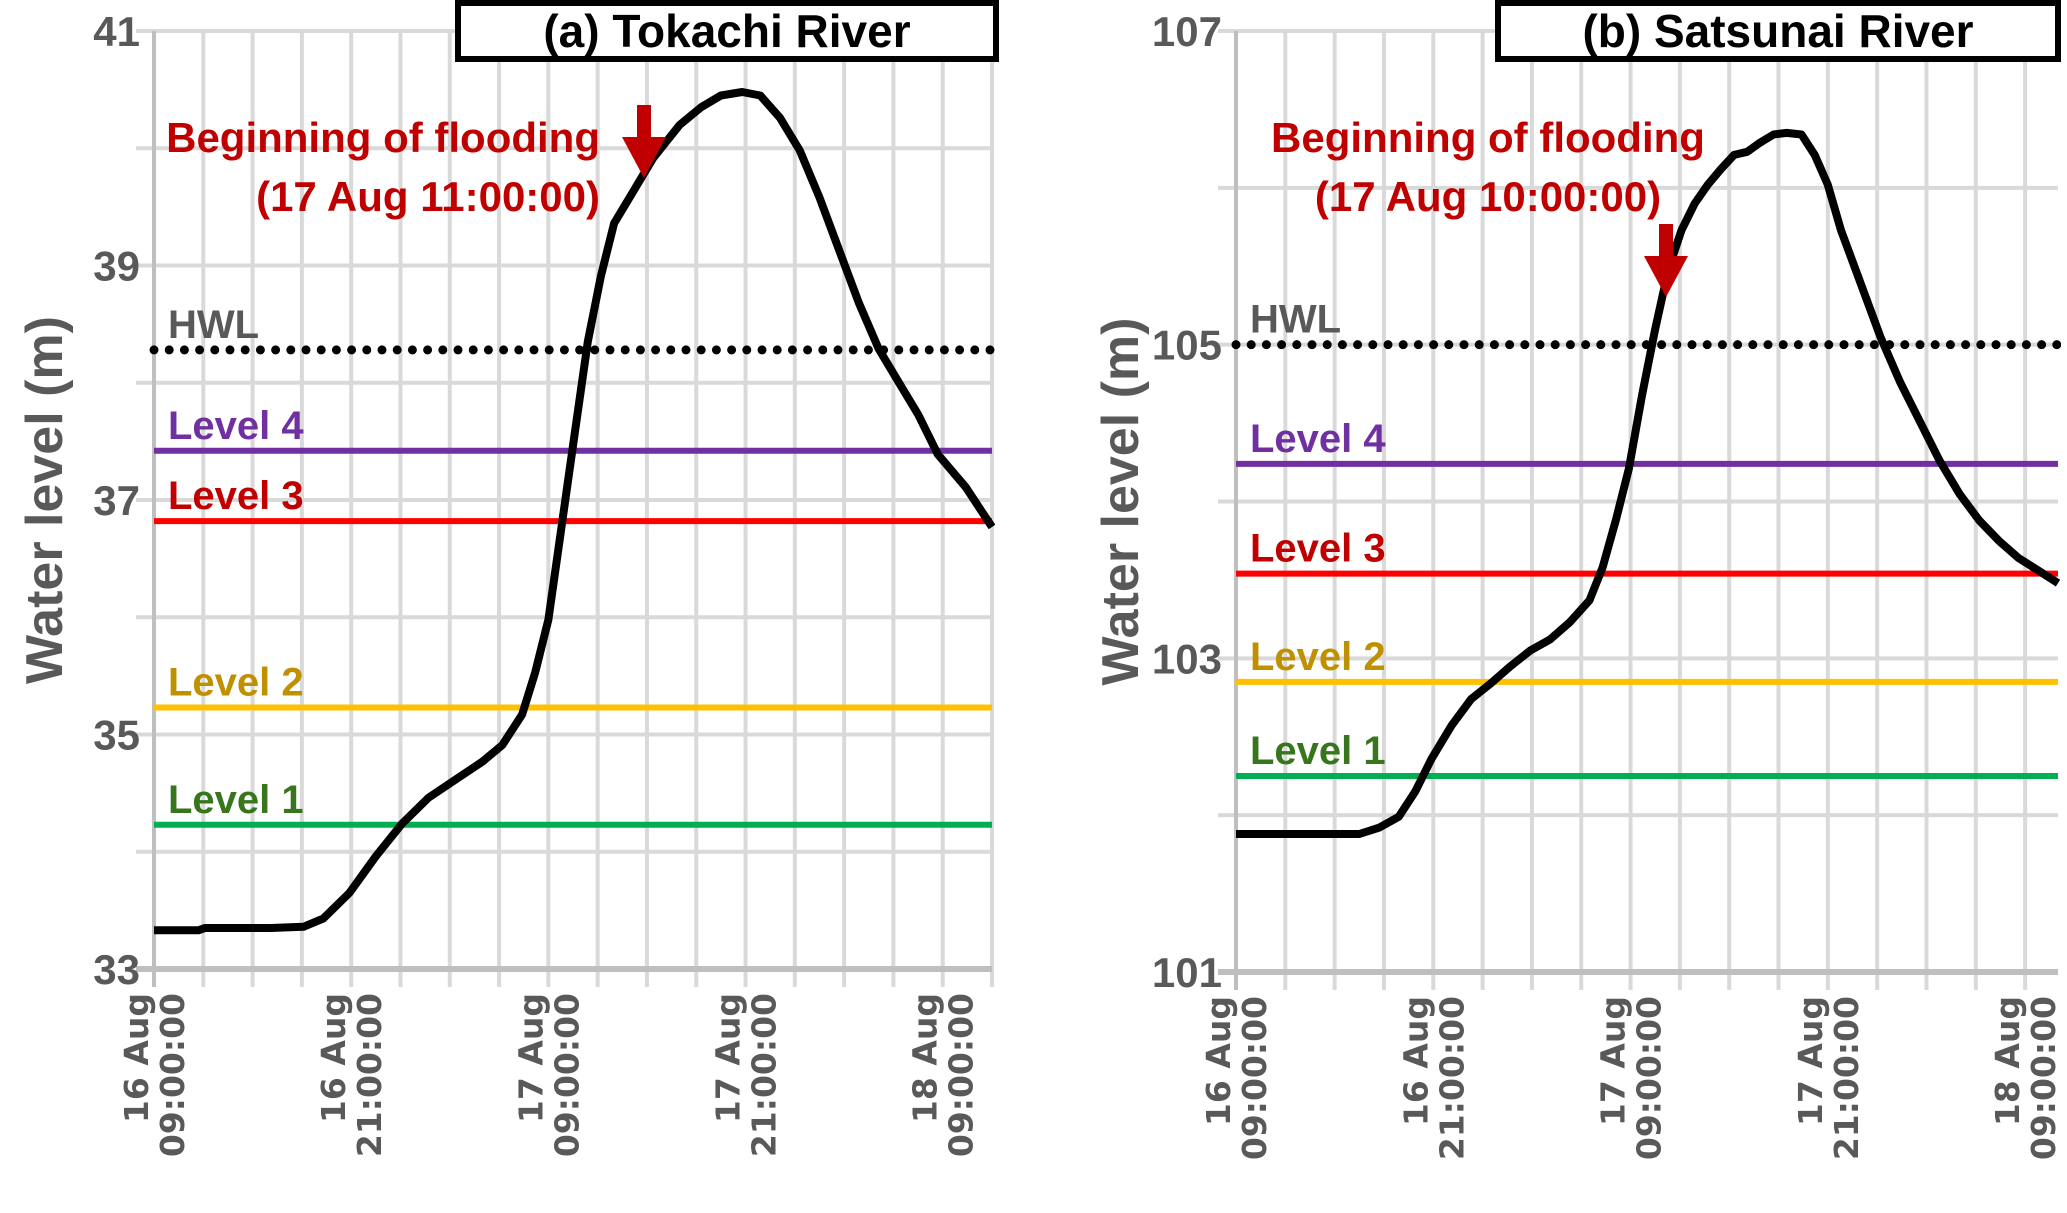 Image resolution: width=2067 pixels, height=1213 pixels. What do you see at coordinates (116, 266) in the screenshot?
I see `y-tick-label: 39` at bounding box center [116, 266].